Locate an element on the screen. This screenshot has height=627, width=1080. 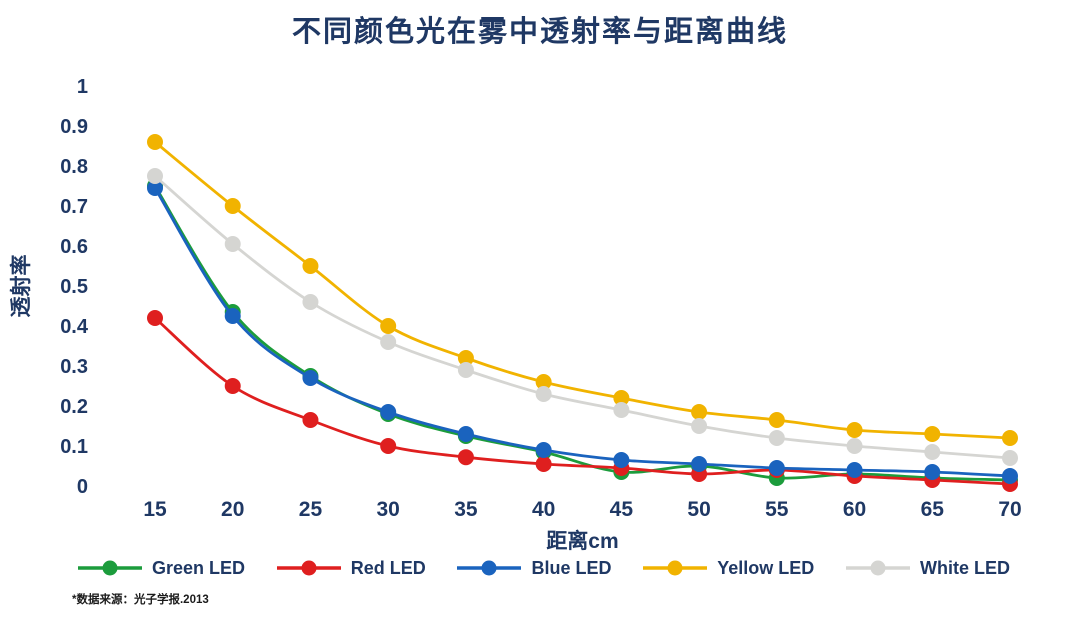
x-tick-label: 25 is located at coordinates (311, 509).